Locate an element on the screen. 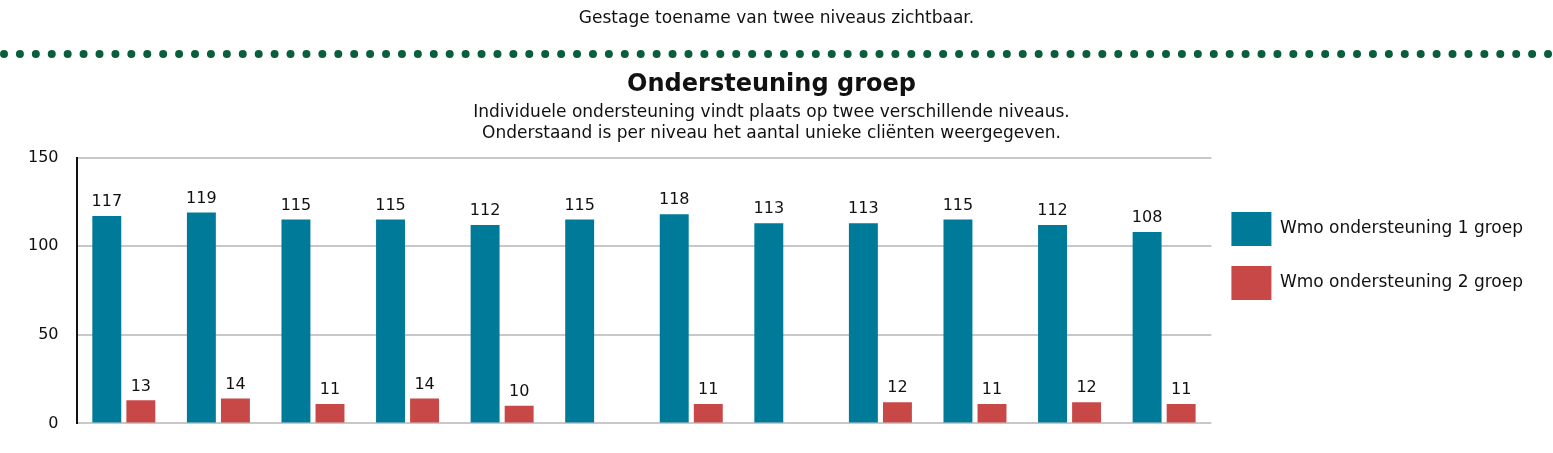 This screenshot has width=1553, height=453. legend-label: Wmo ondersteuning 2 groep is located at coordinates (1401, 281).